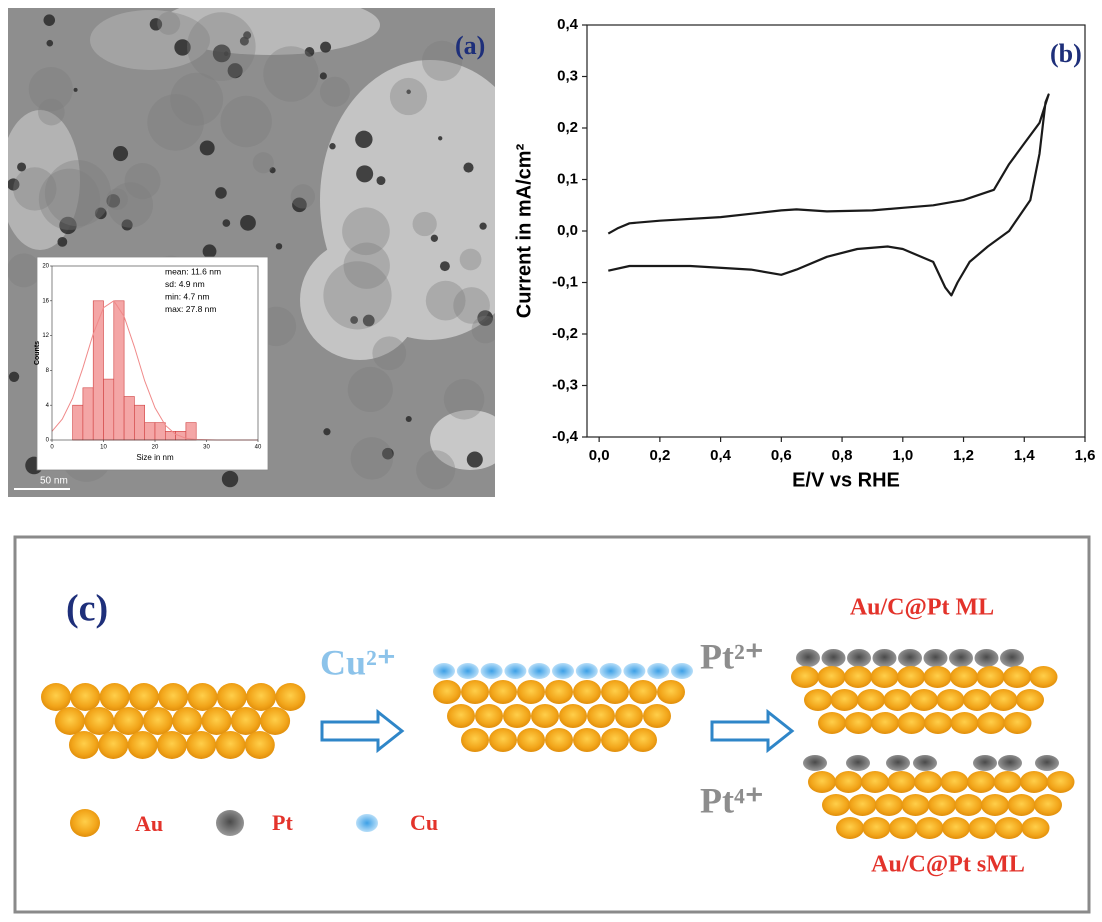  Describe the element at coordinates (567, 178) in the screenshot. I see `y-tick-label: 0,1` at that location.